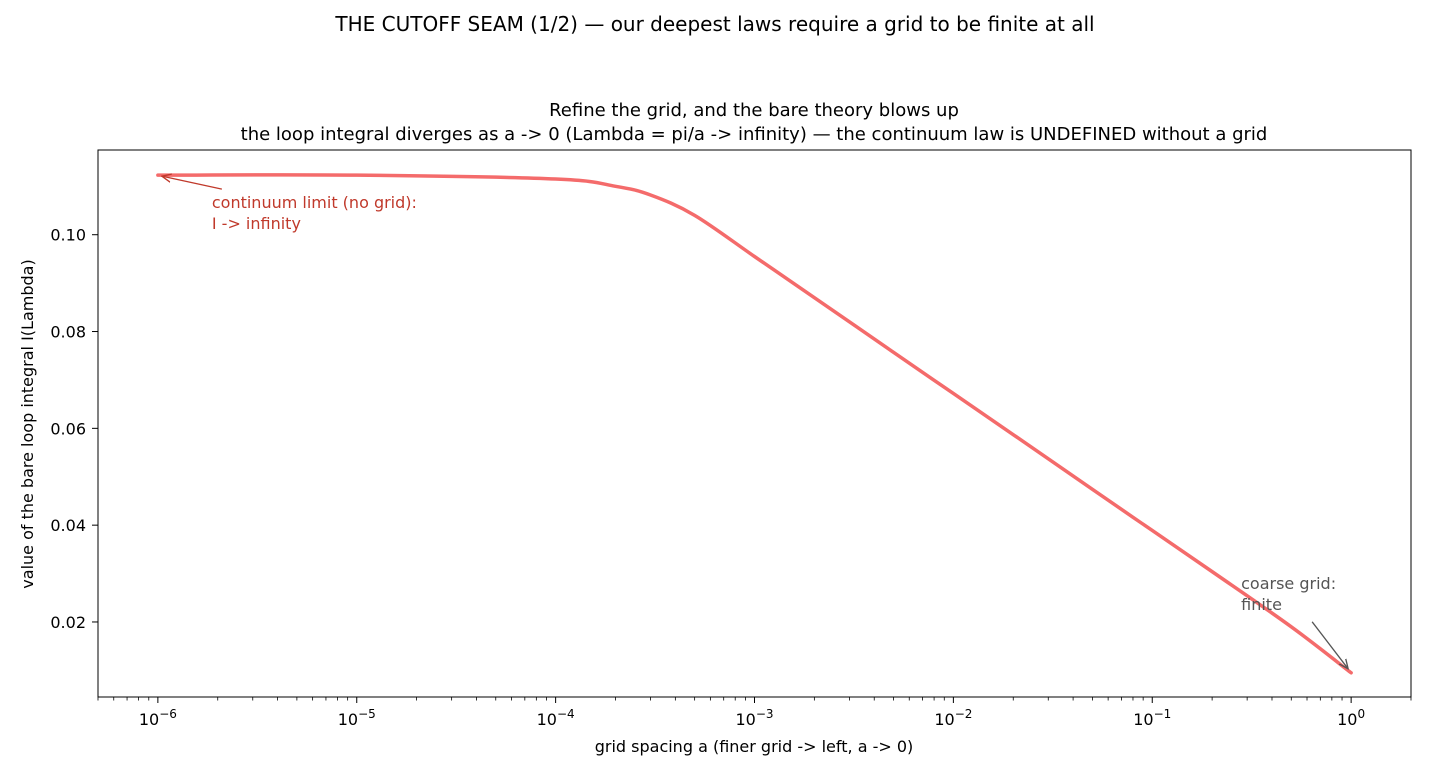 The height and width of the screenshot is (780, 1430). I want to click on annotation-arrow-coarse, so click(1329, 645).